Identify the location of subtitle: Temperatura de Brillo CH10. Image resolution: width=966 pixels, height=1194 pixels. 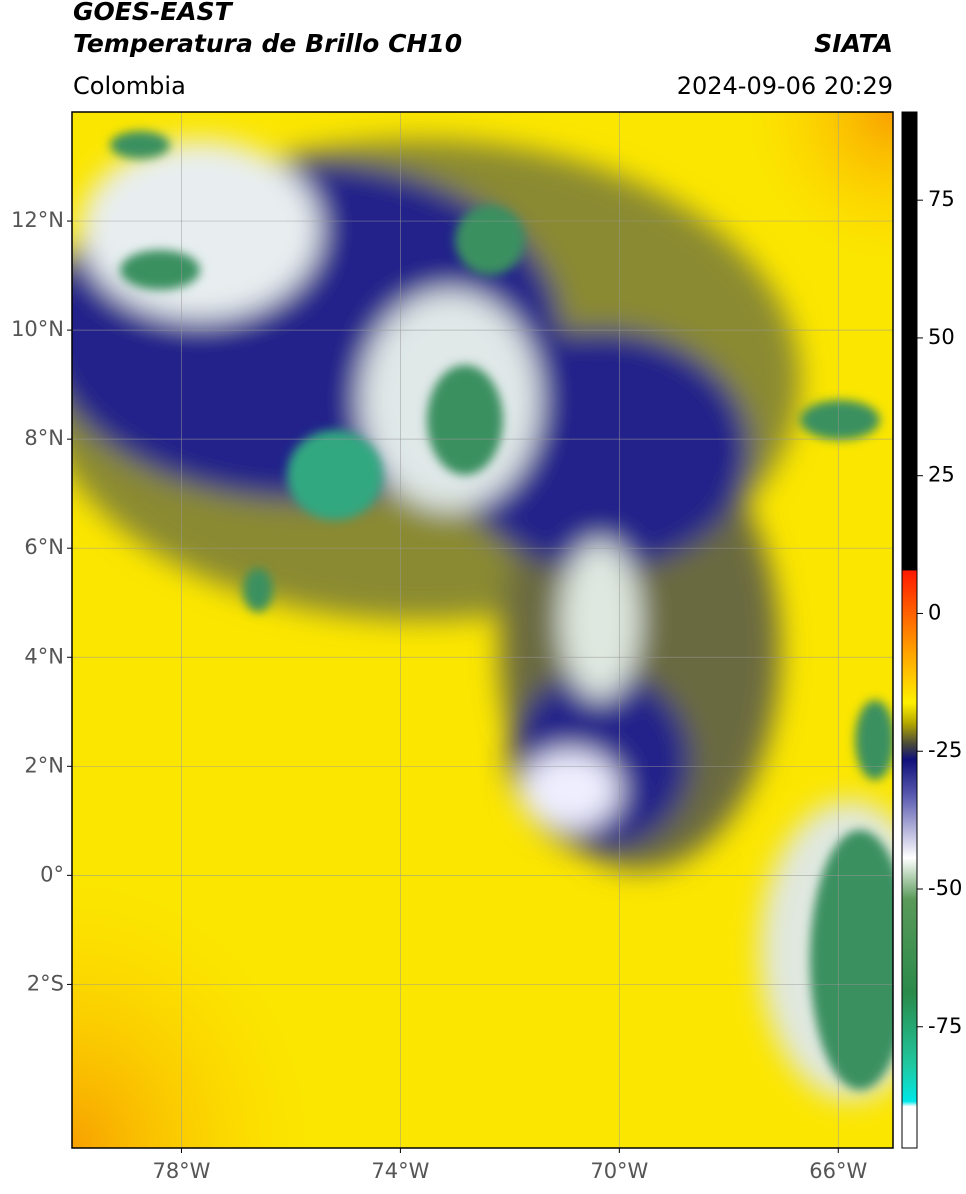
(267, 43).